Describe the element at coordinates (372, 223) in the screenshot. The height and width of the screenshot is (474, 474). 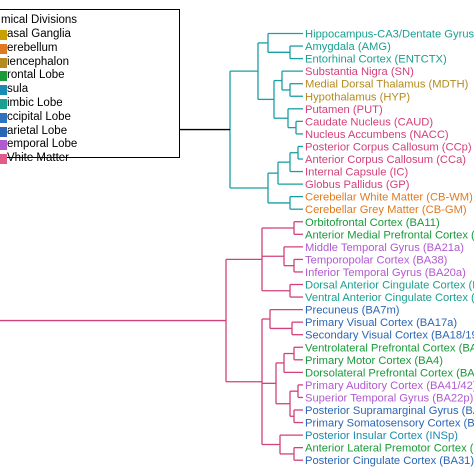
I see `leaf-label: Orbitofrontal Cortex (BA11)` at that location.